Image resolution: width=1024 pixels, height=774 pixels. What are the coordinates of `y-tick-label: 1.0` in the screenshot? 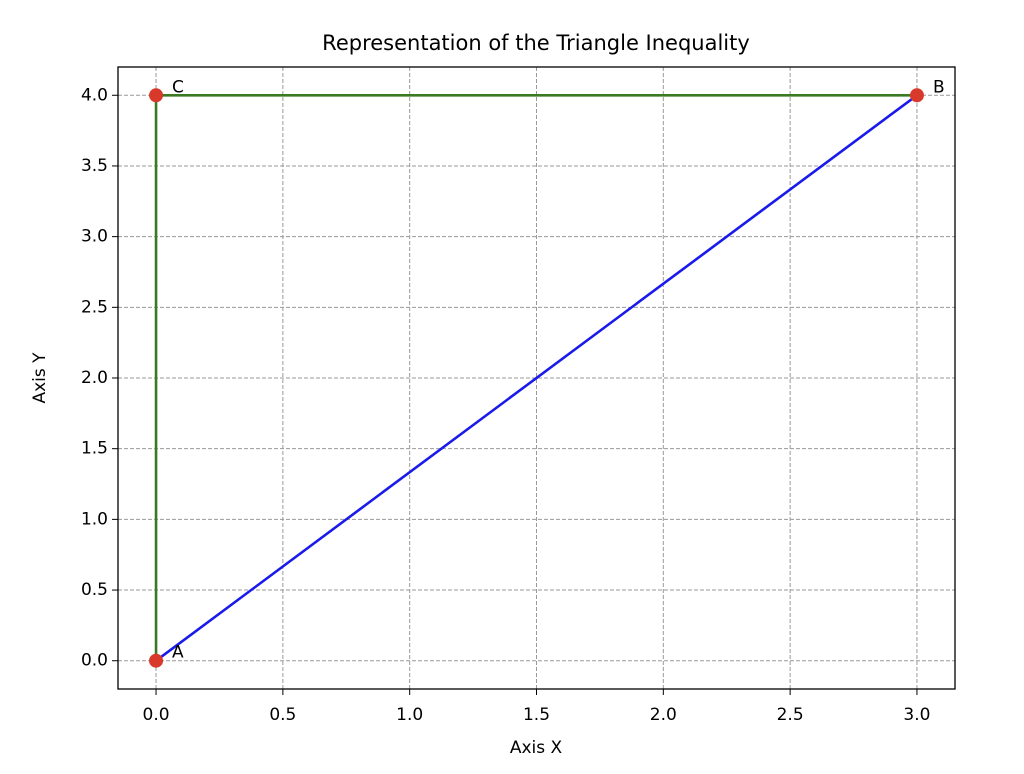 It's located at (94, 519).